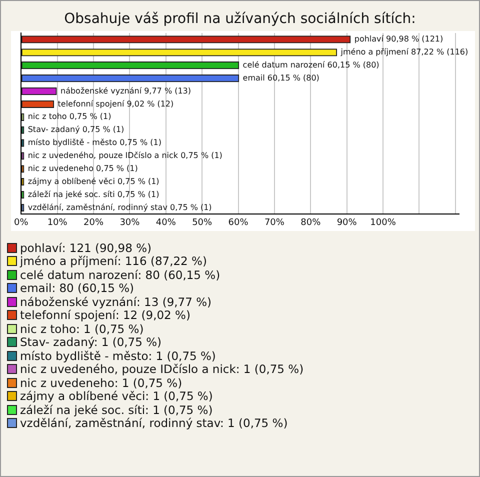 This screenshot has height=477, width=480. What do you see at coordinates (116, 103) in the screenshot?
I see `data-label: telefonní spojení 9,02 % (12)` at bounding box center [116, 103].